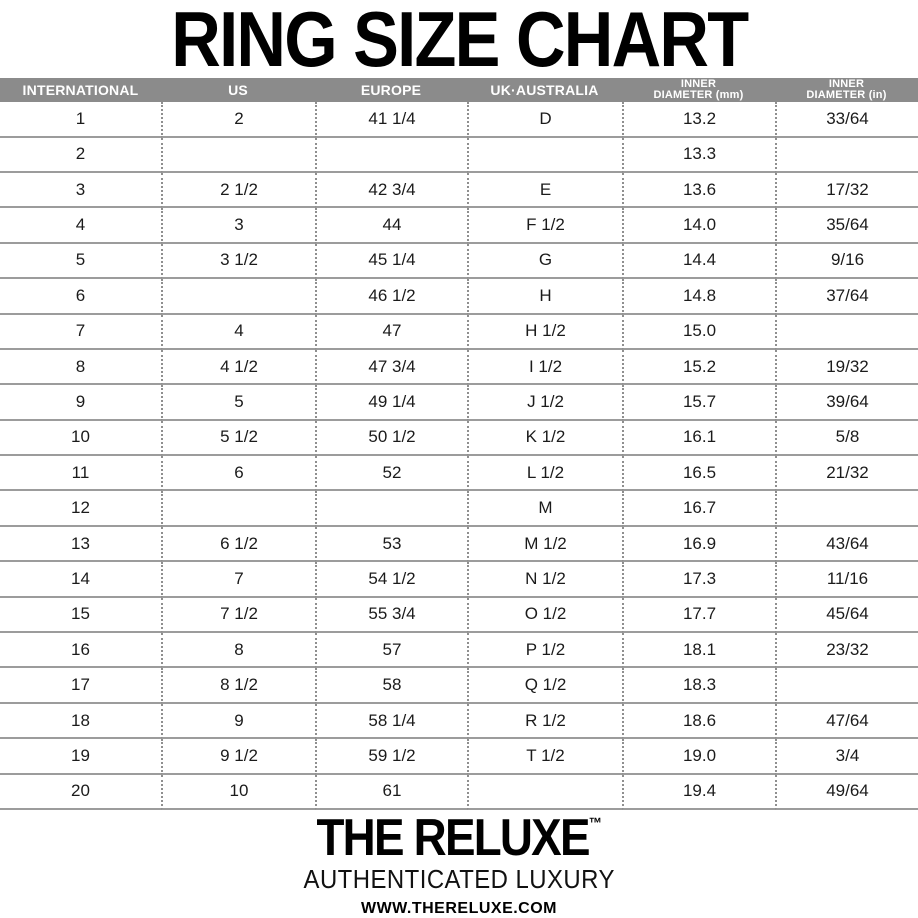 The height and width of the screenshot is (918, 918). I want to click on brand-name: THE RELUXE, so click(453, 838).